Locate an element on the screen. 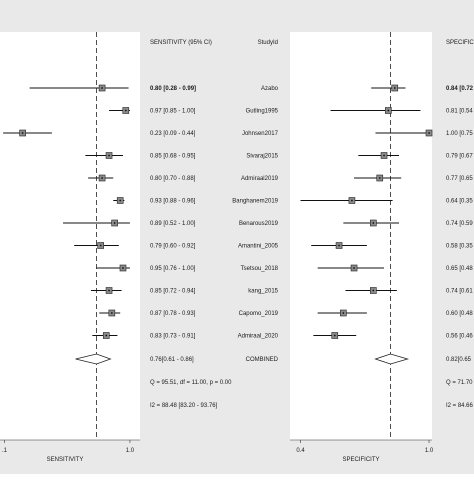  study-estimate-label: 0.93 [0.88 - 0.96] is located at coordinates (173, 202).